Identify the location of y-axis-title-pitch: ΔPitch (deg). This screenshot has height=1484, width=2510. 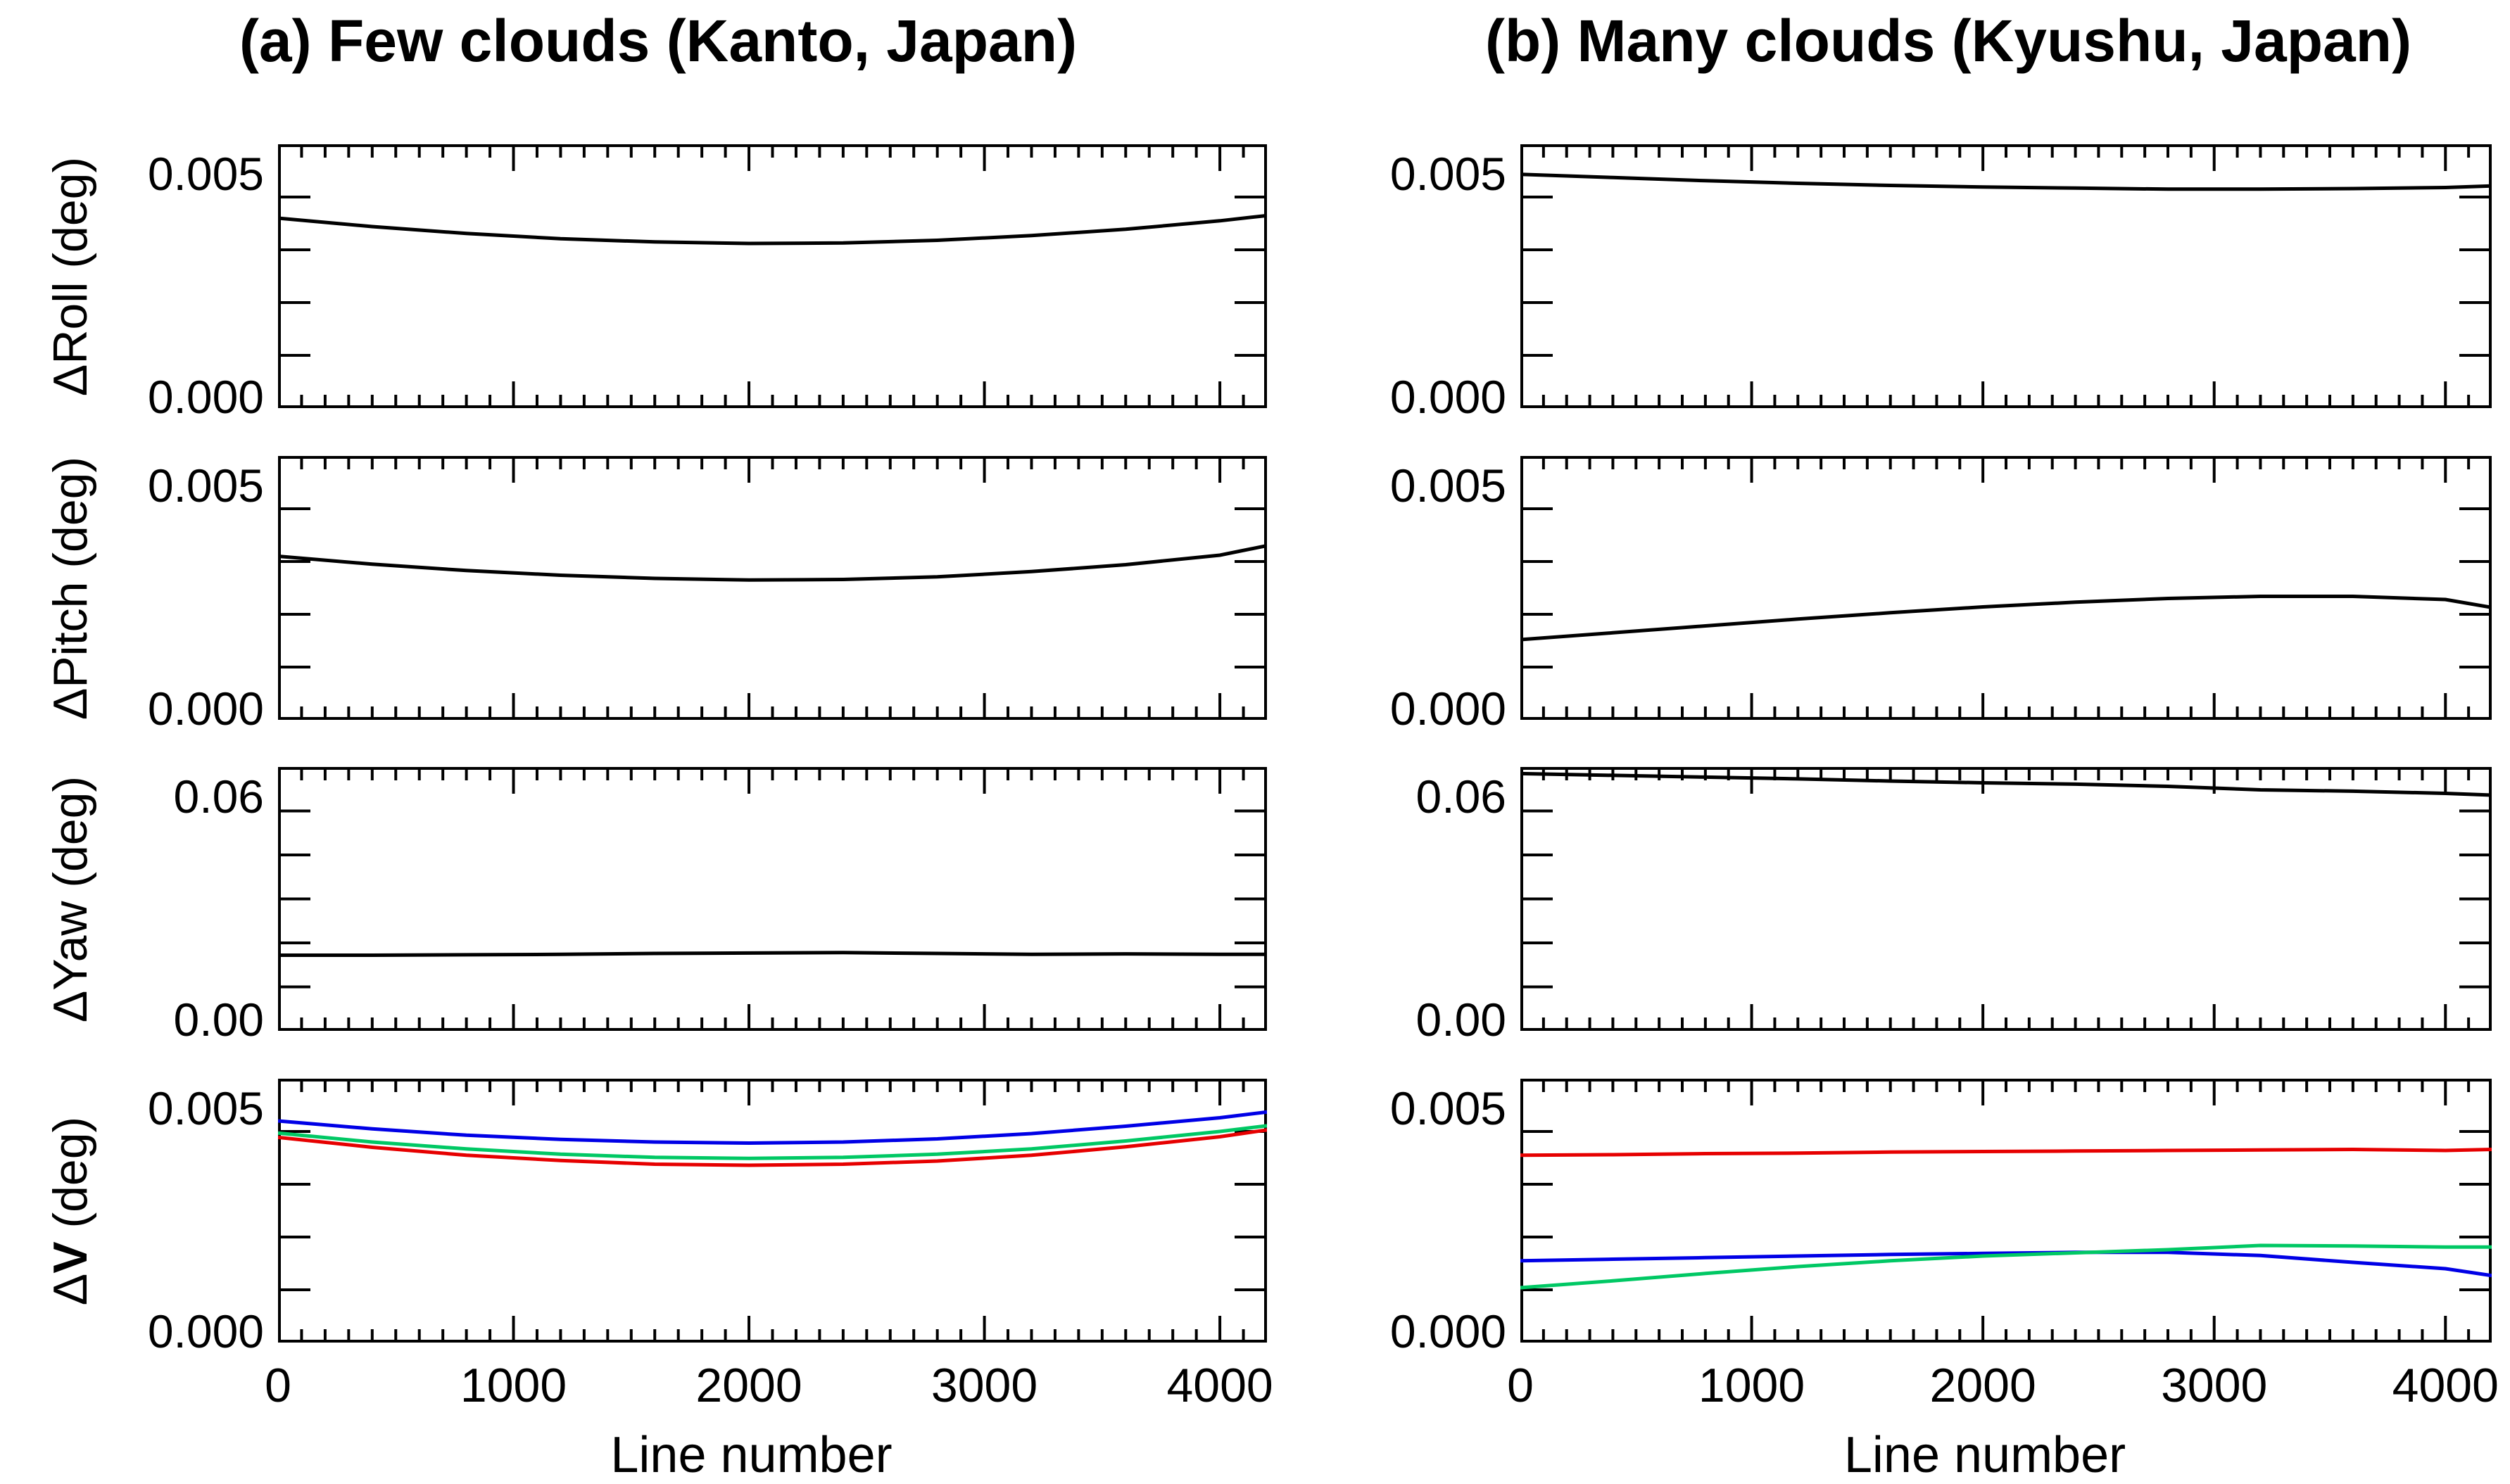
(70, 588).